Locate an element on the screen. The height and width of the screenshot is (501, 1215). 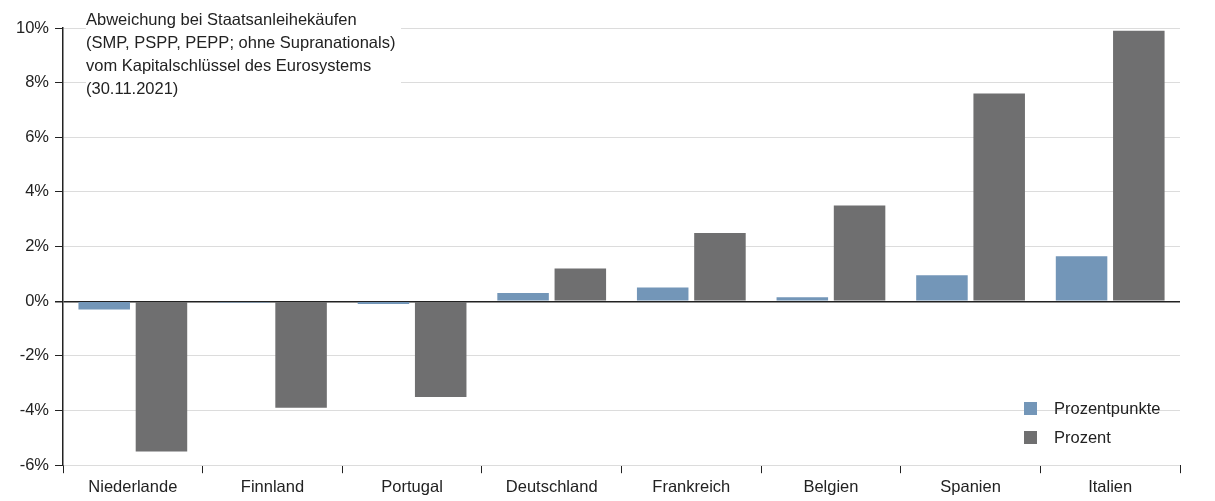
y-tick-label: 10% is located at coordinates (32, 26).